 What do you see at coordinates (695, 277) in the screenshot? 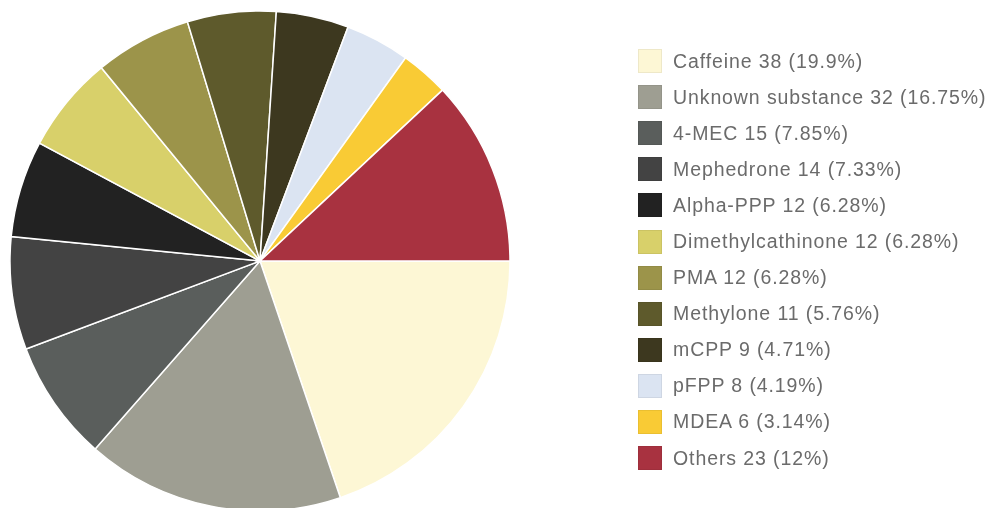
I see `legend-label: PMA` at bounding box center [695, 277].